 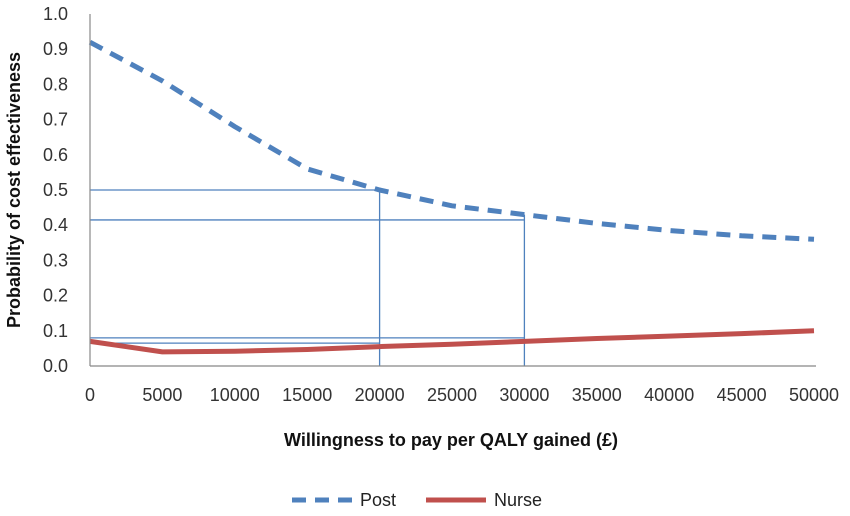 I want to click on x-tick-label: 5000, so click(x=162, y=395).